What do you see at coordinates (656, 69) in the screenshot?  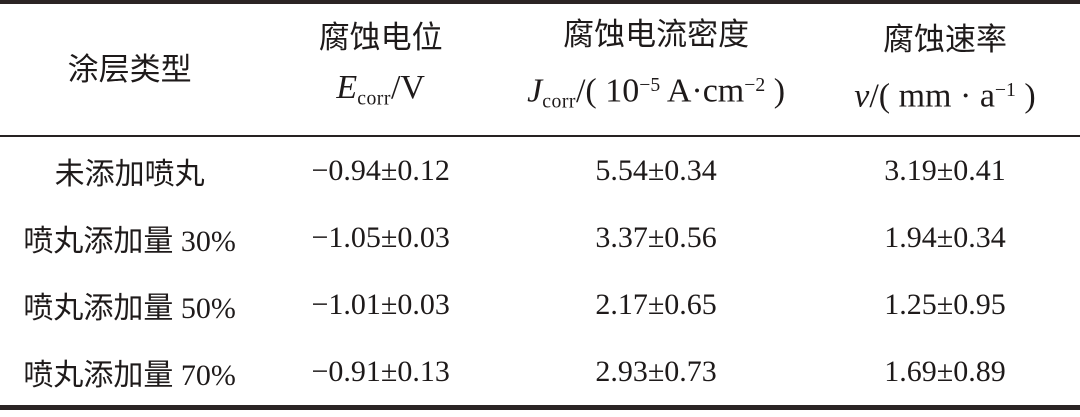 I see `column-header-corrosion-current-density: 腐蚀电流密度 Jcorr/( 10−5 A·cm−2 )` at bounding box center [656, 69].